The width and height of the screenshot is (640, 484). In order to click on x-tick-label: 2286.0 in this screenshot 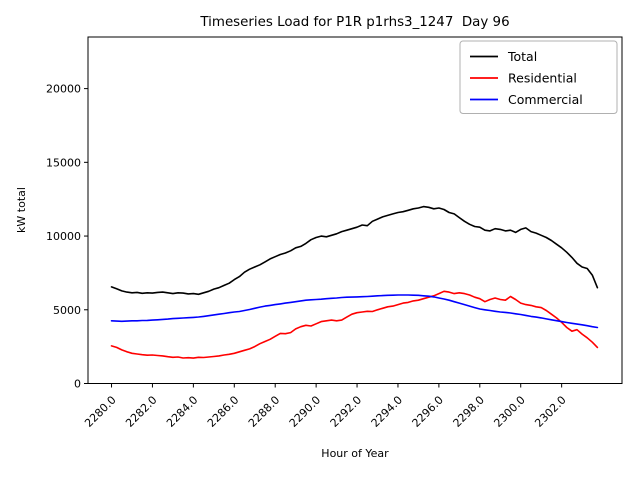, I will do `click(223, 411)`.